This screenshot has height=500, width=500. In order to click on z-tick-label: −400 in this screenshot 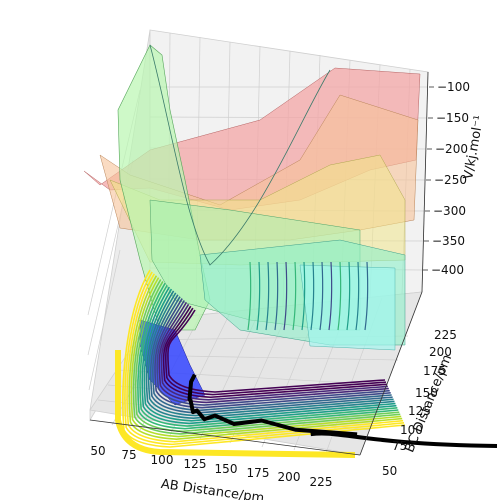, I will do `click(447, 270)`.